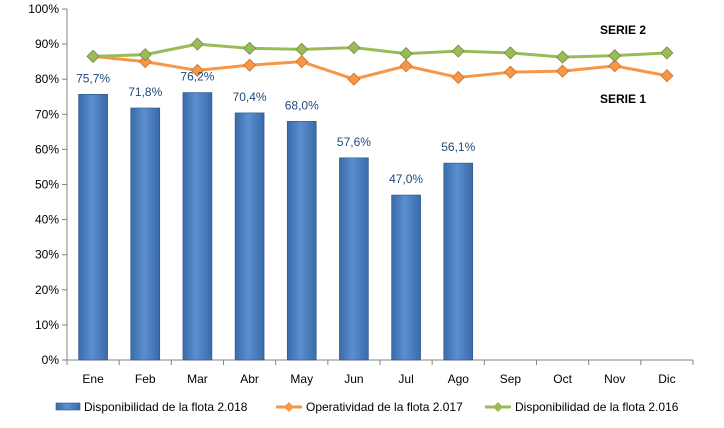  I want to click on data-label: 57,6%, so click(354, 142).